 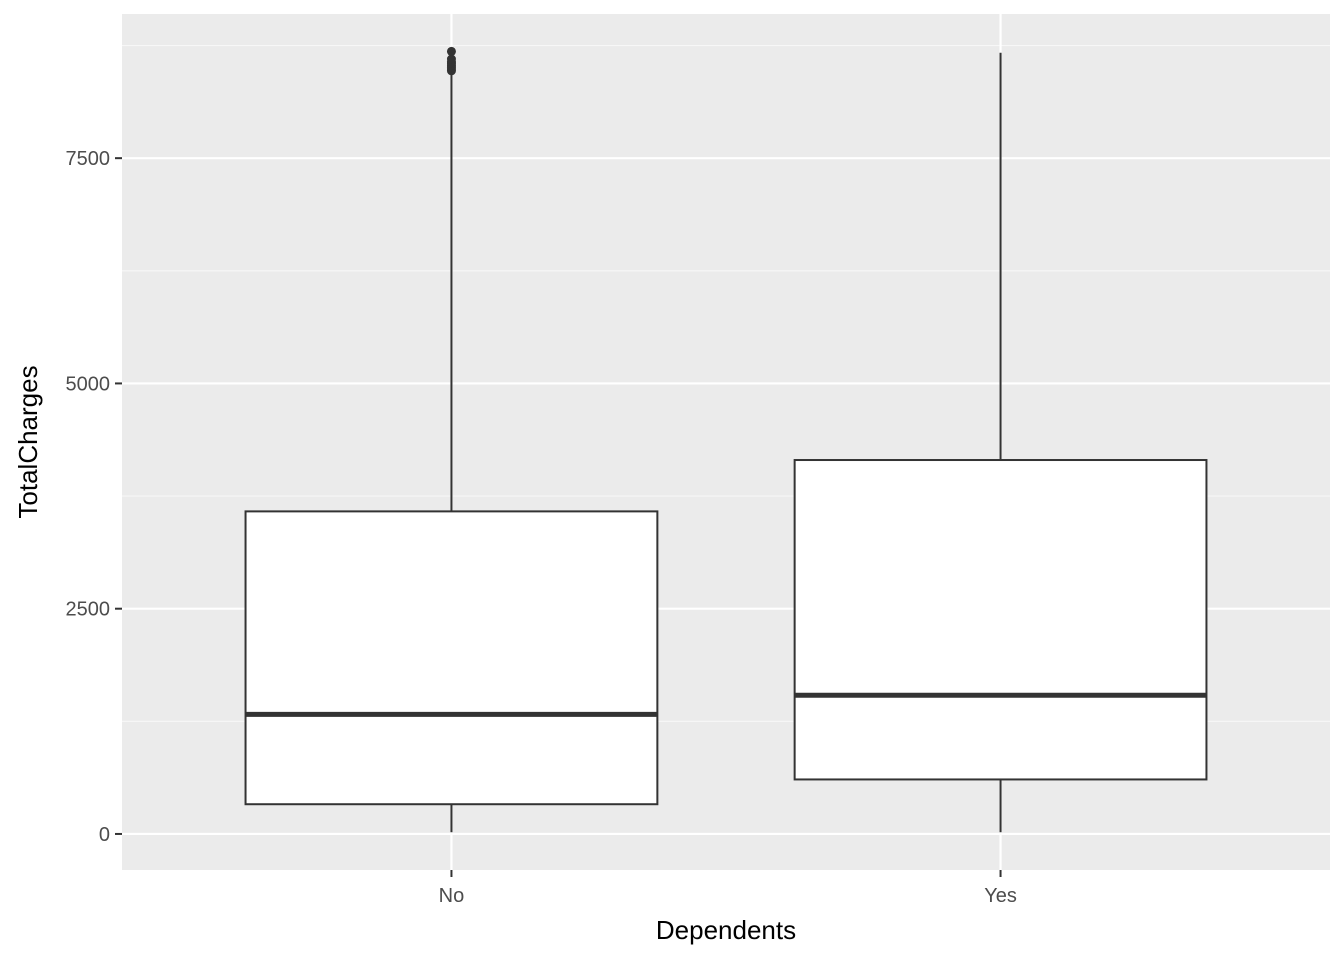 I want to click on y-tick-label: 0, so click(x=104, y=835).